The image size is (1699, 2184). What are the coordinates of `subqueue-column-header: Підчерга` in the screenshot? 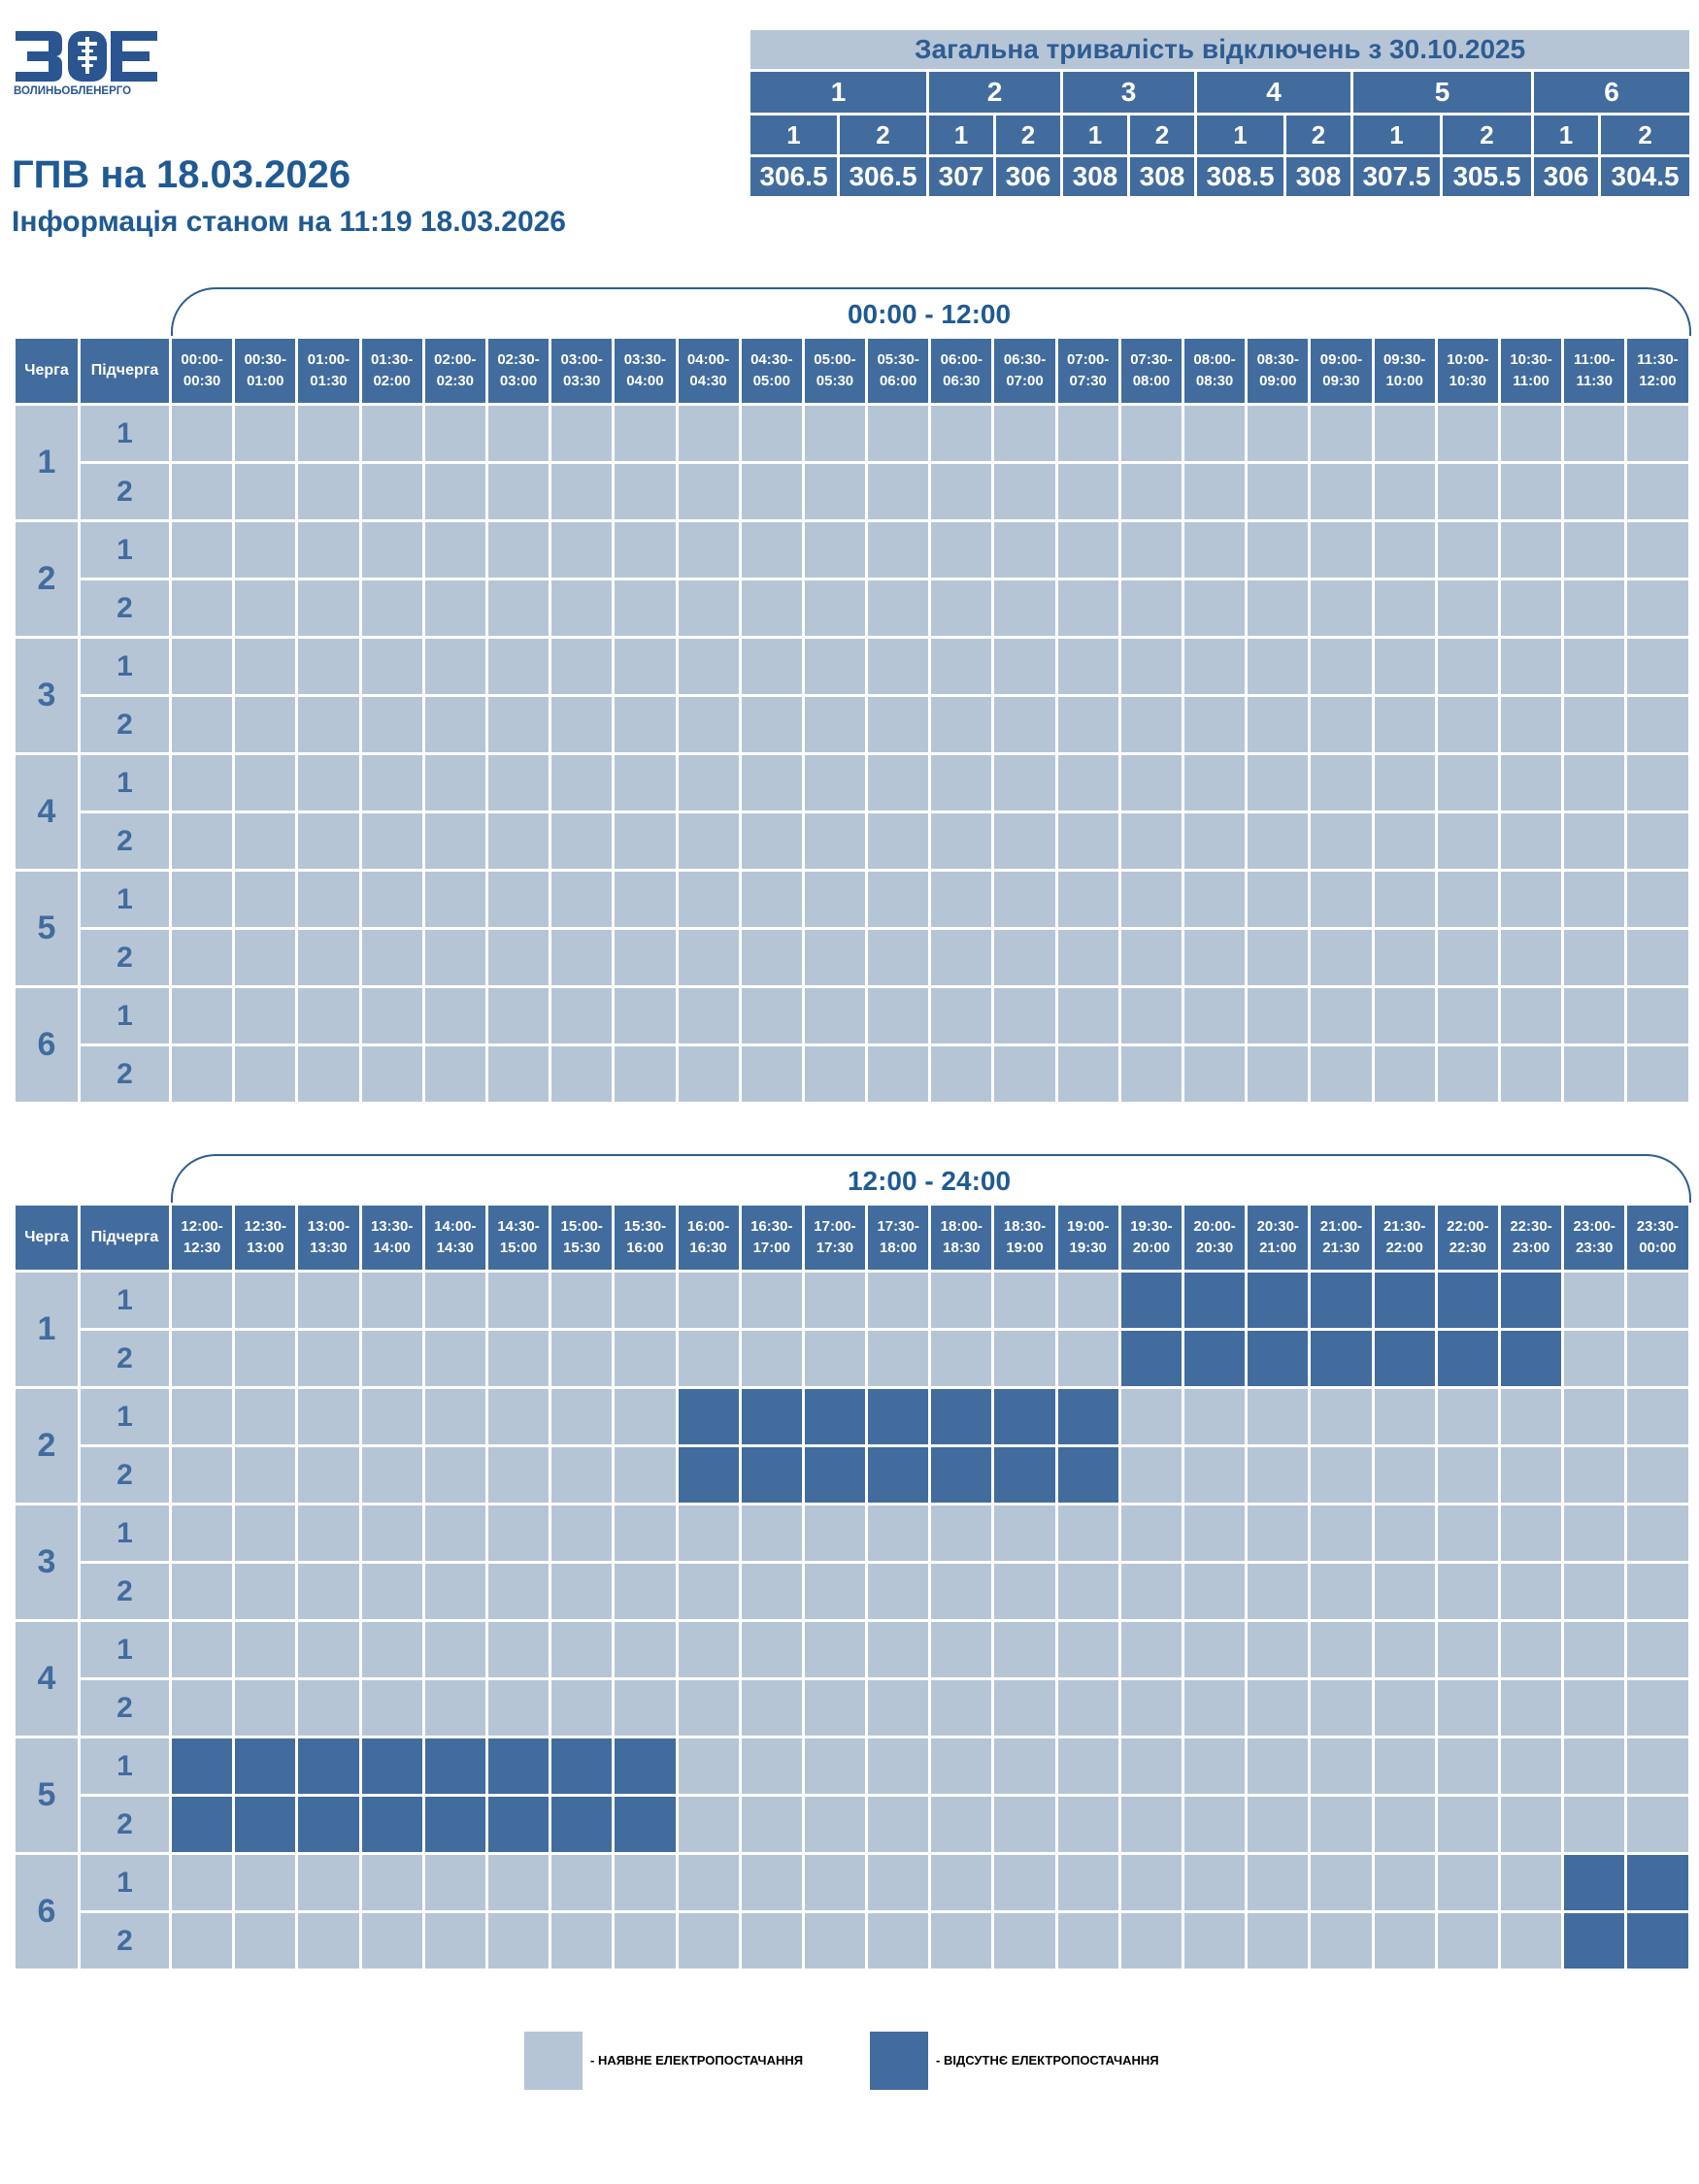 It's located at (125, 1238).